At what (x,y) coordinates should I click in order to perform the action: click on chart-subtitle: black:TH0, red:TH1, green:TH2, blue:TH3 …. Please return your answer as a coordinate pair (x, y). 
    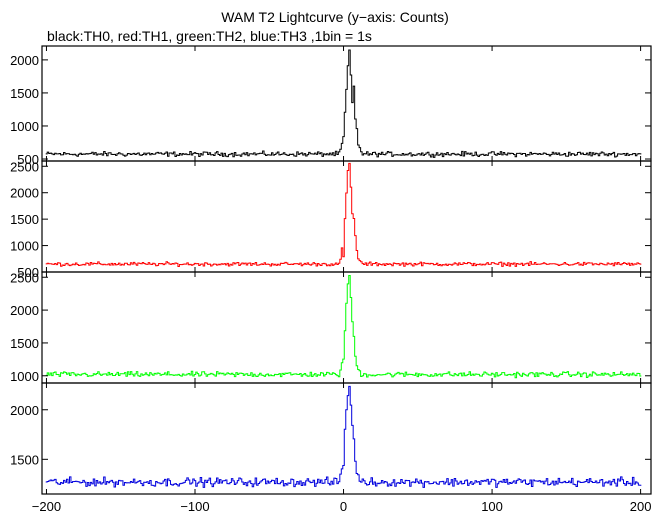
    Looking at the image, I should click on (209, 36).